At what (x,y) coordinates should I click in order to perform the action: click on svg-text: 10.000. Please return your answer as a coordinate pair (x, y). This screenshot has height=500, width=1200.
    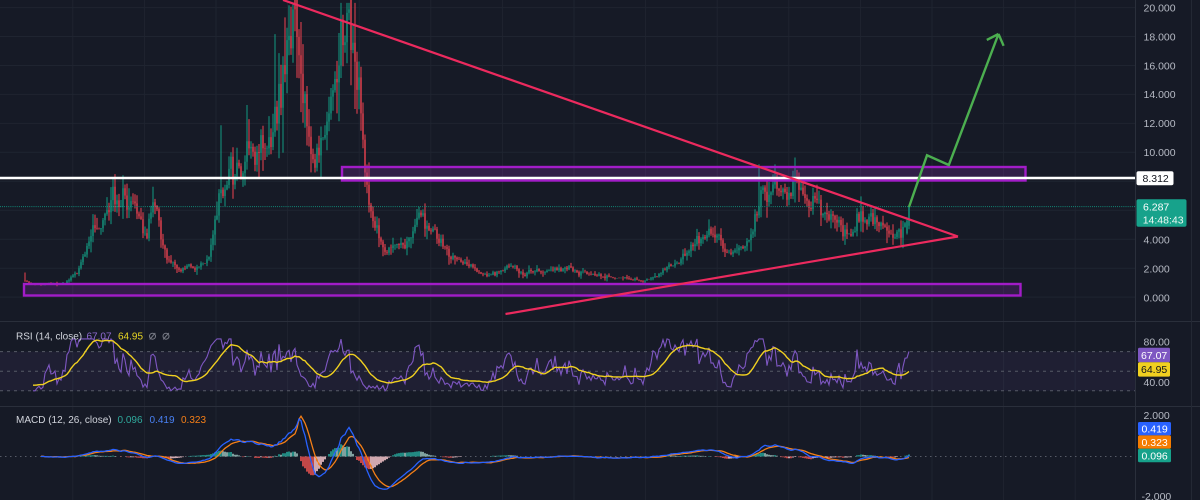
    Looking at the image, I should click on (1160, 153).